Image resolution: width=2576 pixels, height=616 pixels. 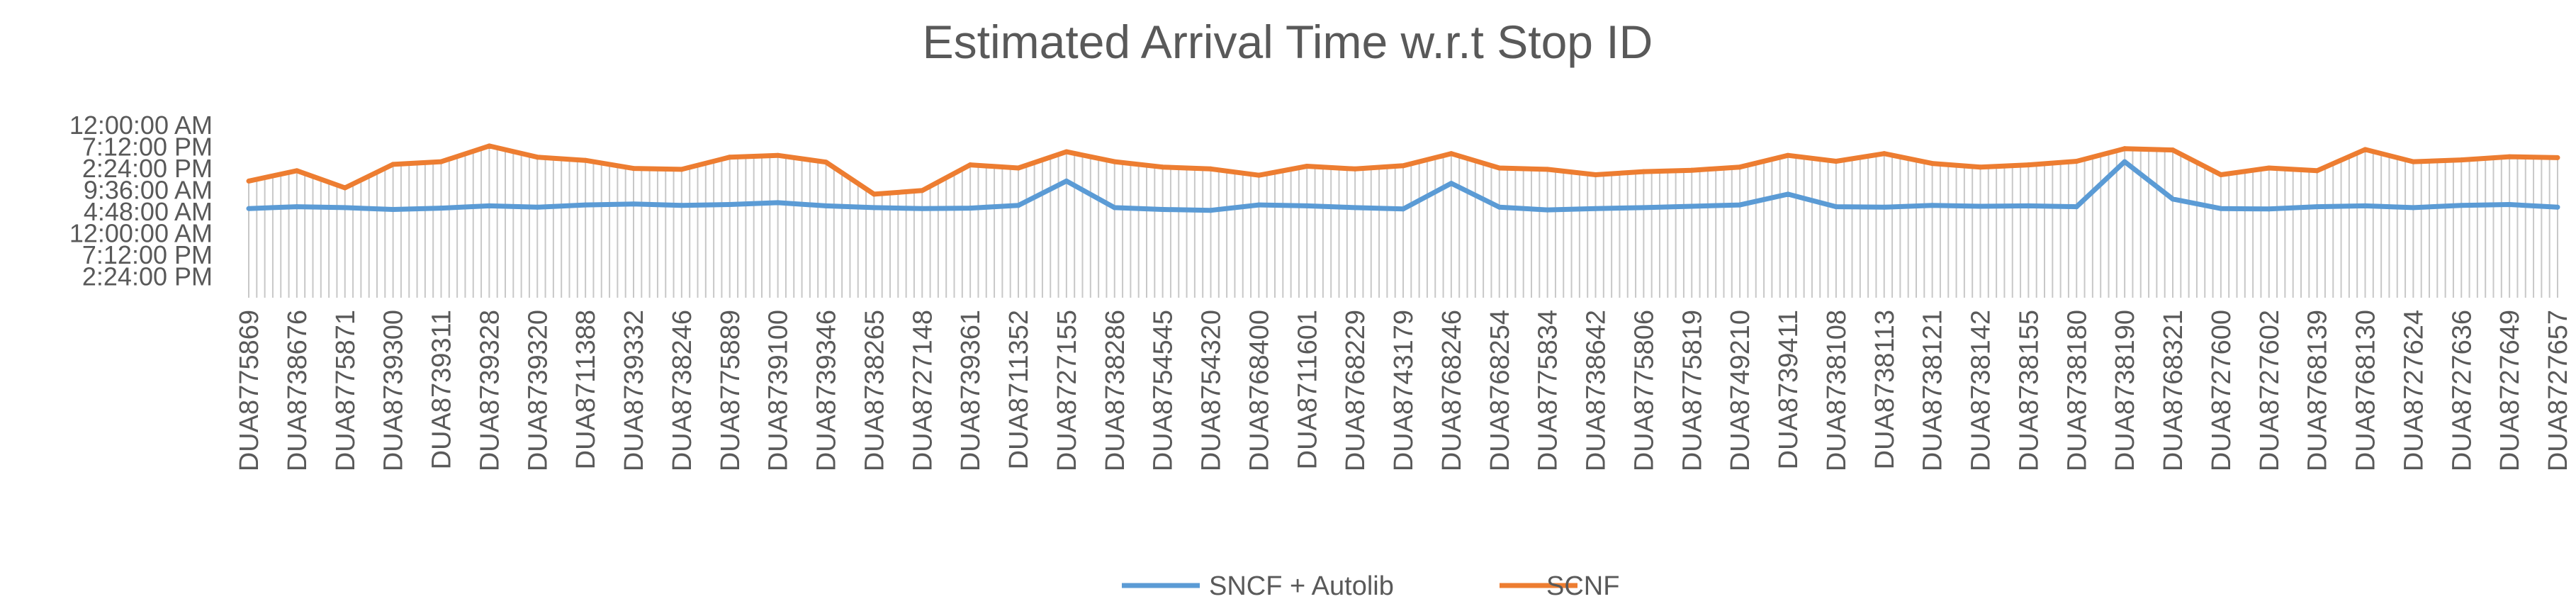 What do you see at coordinates (1597, 390) in the screenshot?
I see `x-tick-label: DUA8738642` at bounding box center [1597, 390].